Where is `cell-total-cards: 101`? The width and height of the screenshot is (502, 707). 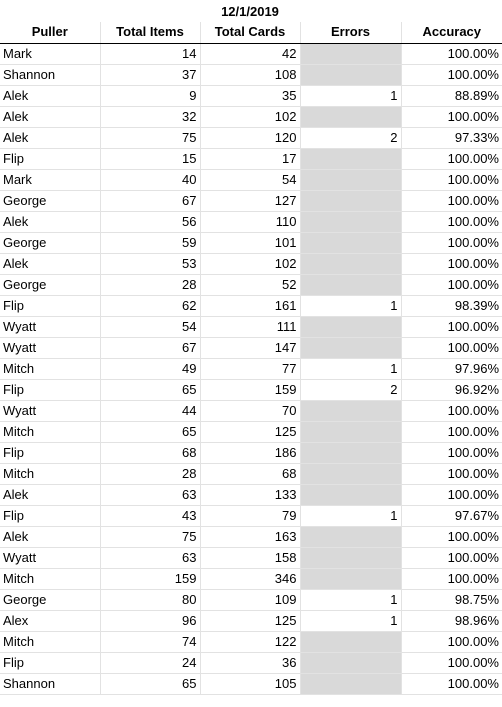
cell-total-cards: 101 is located at coordinates (250, 243).